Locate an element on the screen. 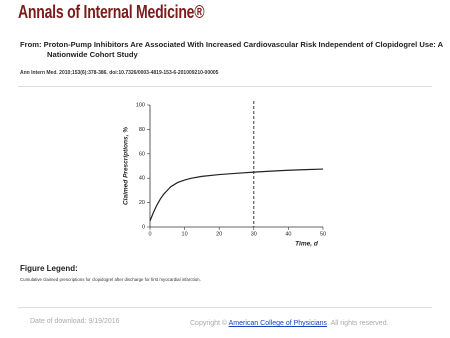 The height and width of the screenshot is (338, 450). x-tick-label: 30 is located at coordinates (254, 234).